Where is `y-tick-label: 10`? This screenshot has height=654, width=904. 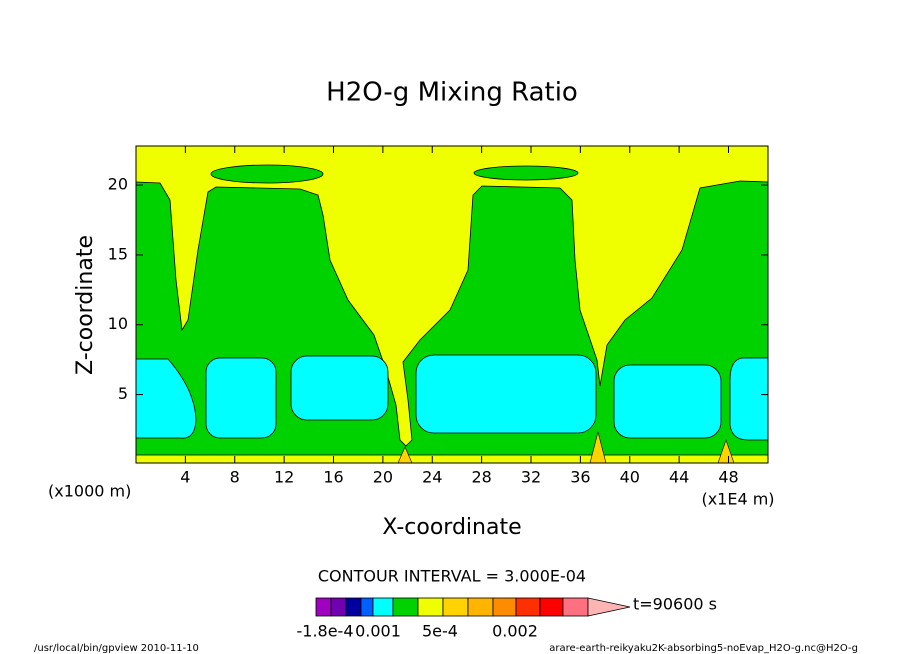
y-tick-label: 10 is located at coordinates (118, 323).